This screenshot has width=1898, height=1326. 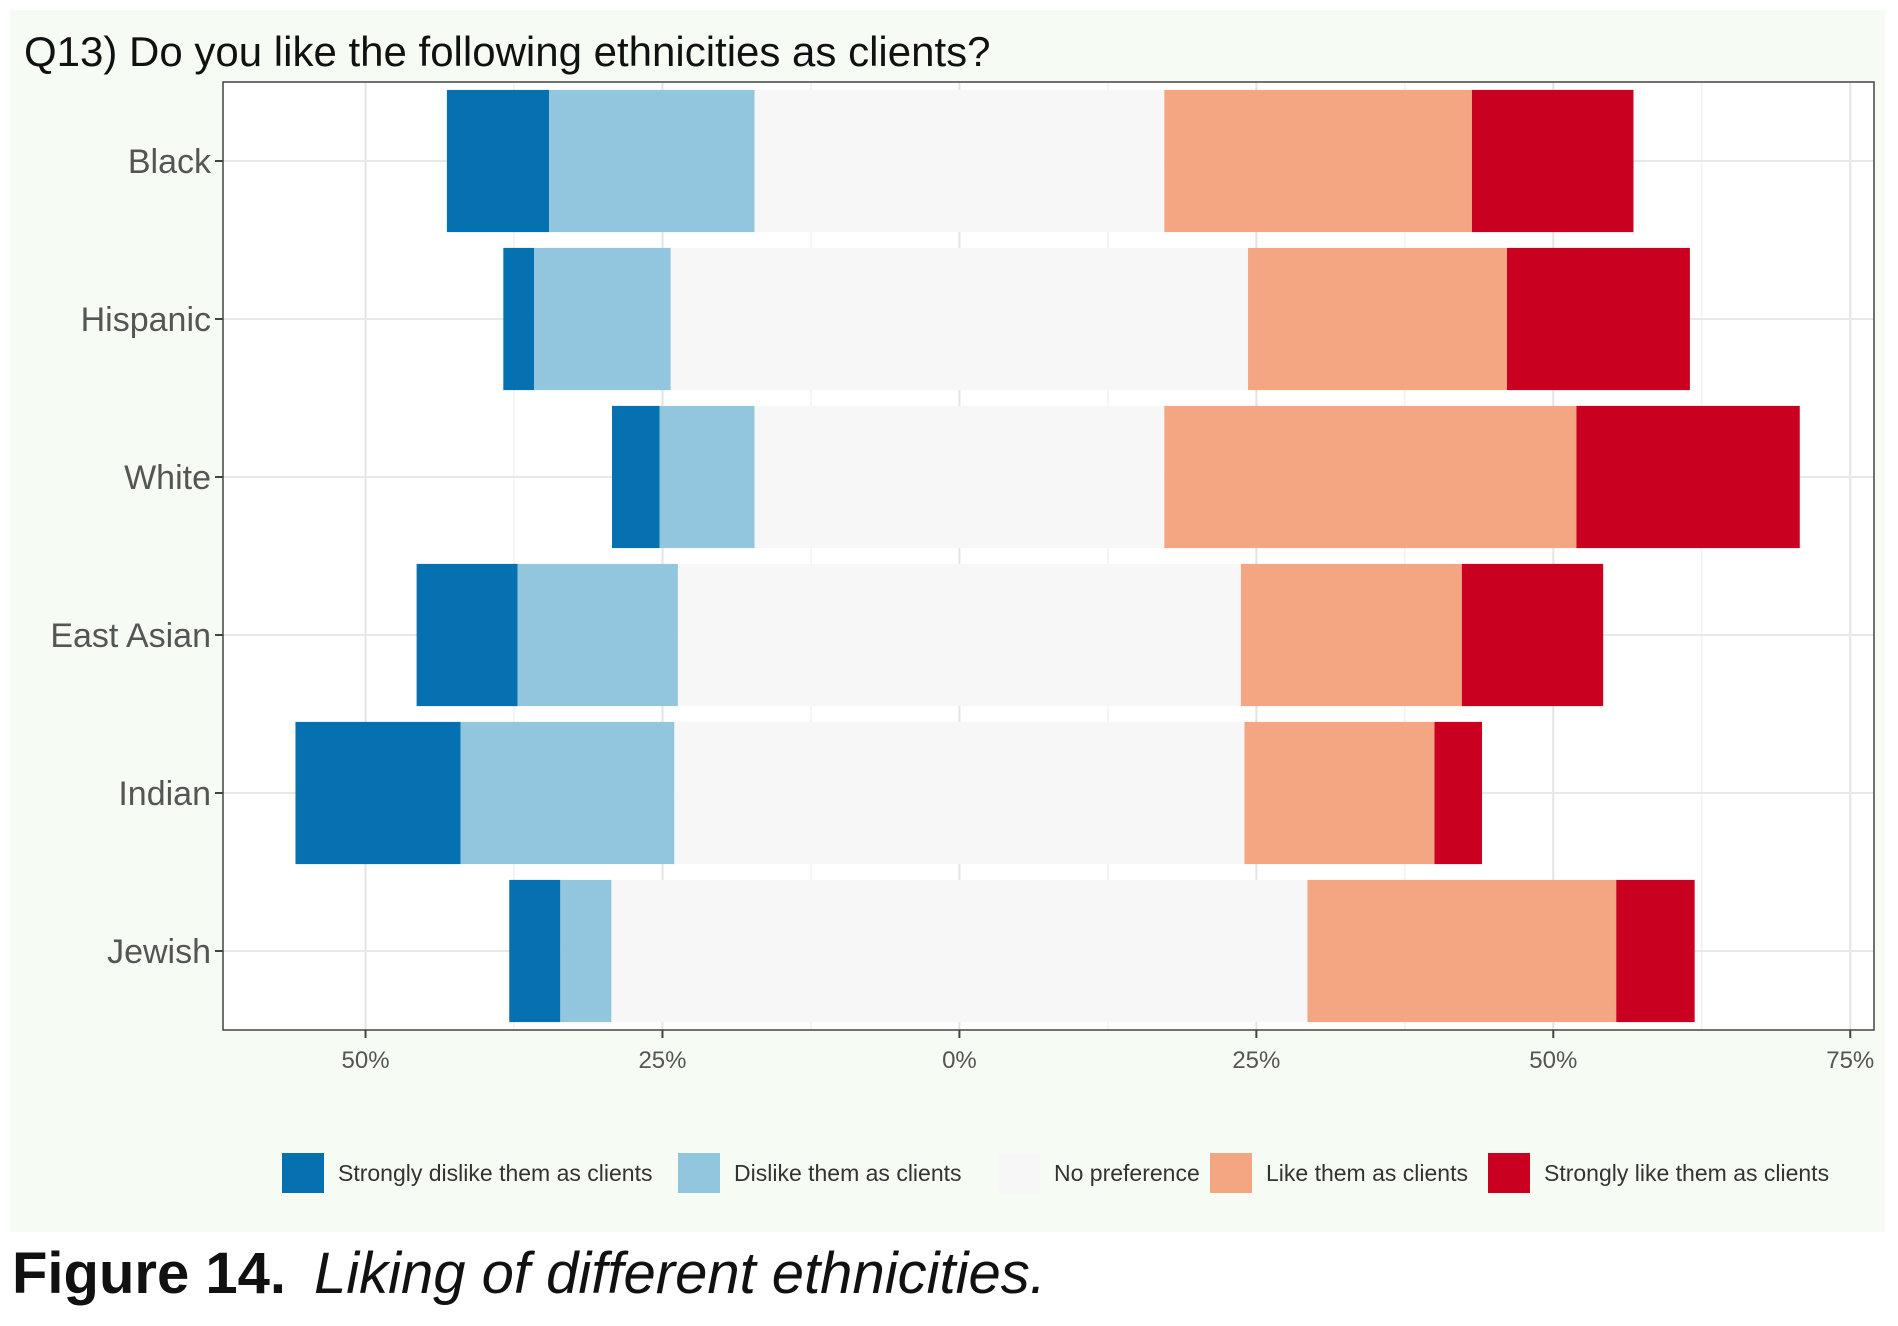 I want to click on legend-entry: Strongly dislike them as clients, so click(x=495, y=1173).